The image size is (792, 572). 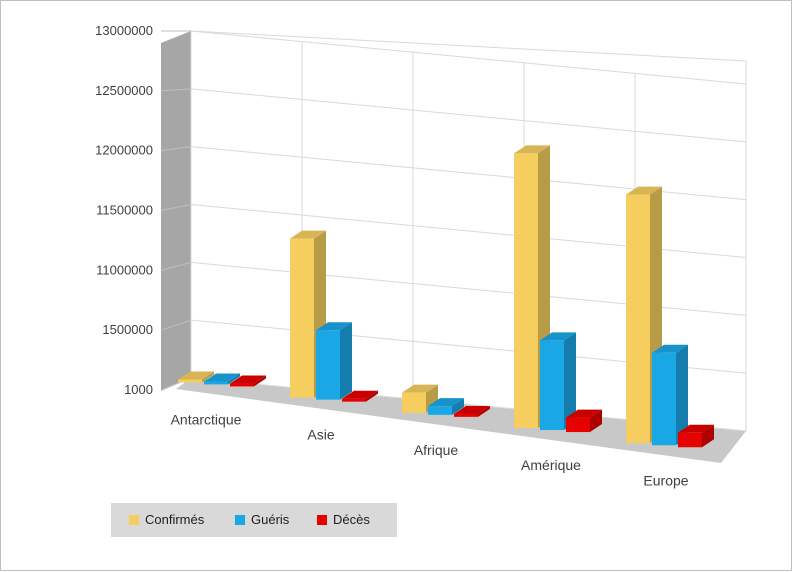 I want to click on y-tick-label: 11000000, so click(x=124, y=269).